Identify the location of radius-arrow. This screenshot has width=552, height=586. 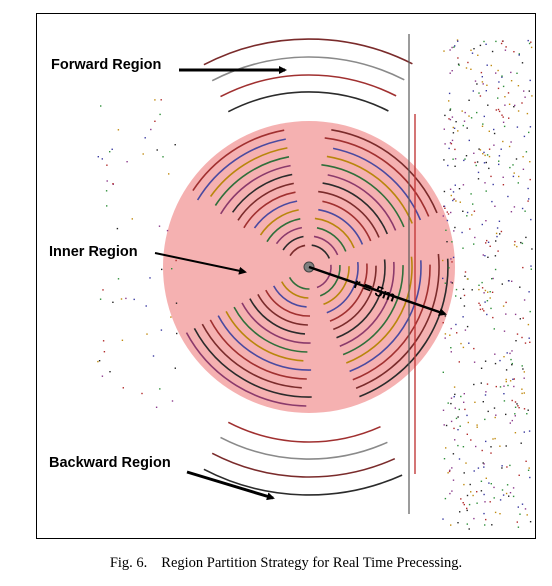
(377, 290).